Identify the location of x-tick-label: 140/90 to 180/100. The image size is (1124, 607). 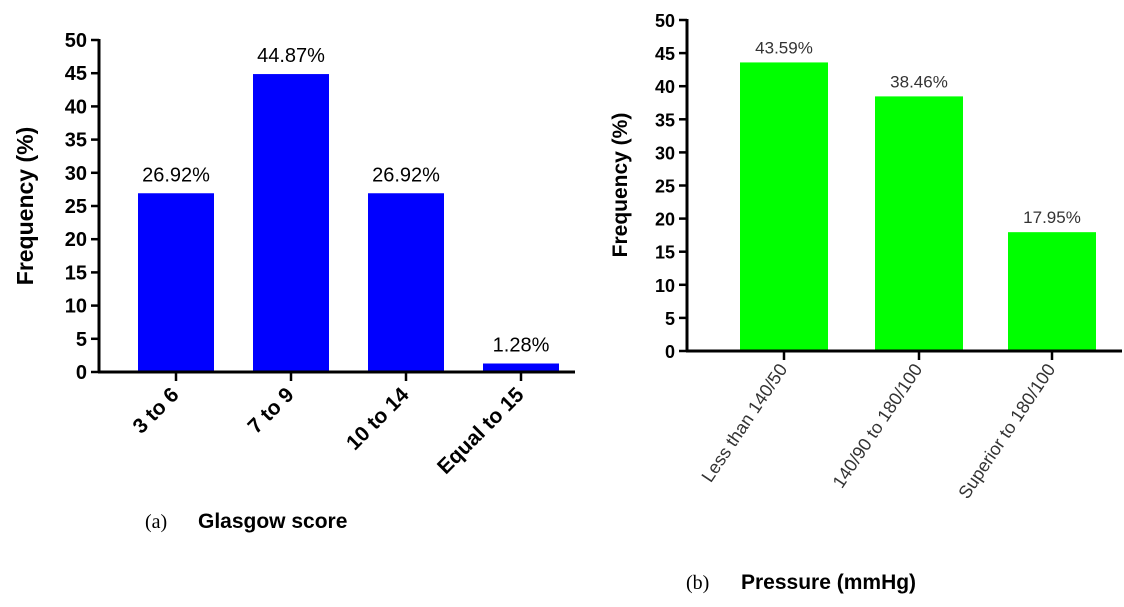
(878, 426).